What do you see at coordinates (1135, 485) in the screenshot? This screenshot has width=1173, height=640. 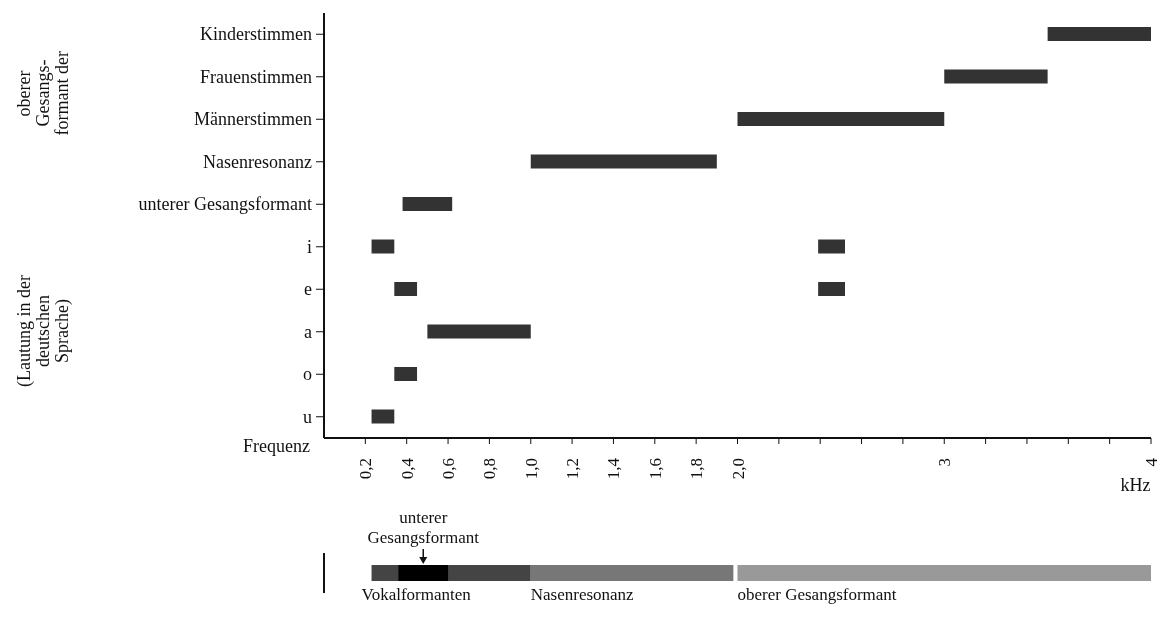 I see `text: kHz` at bounding box center [1135, 485].